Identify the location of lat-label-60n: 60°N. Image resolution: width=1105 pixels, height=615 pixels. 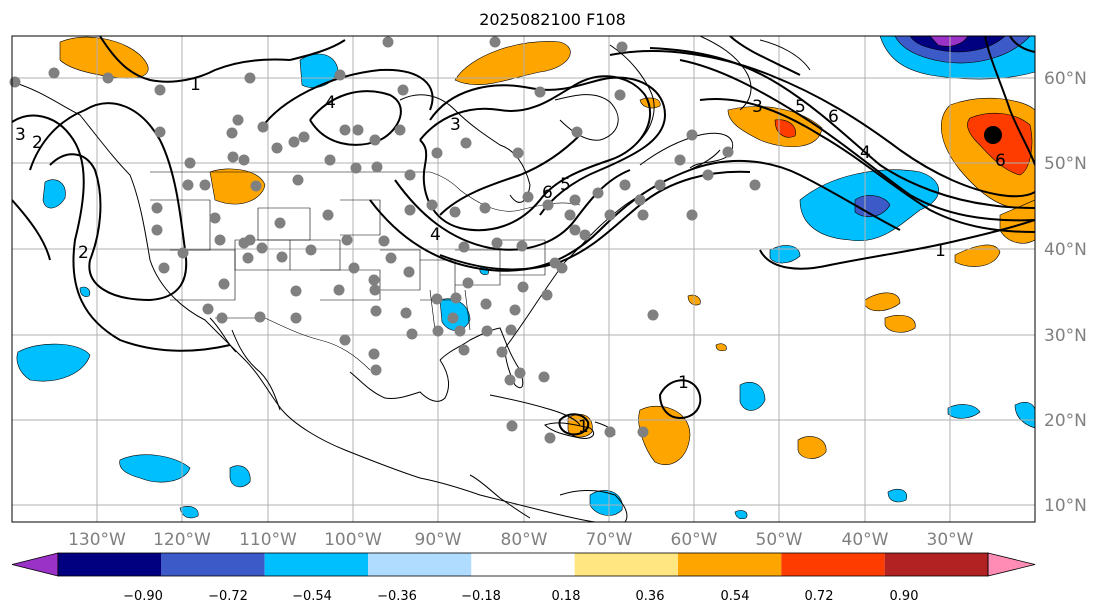
(1065, 79).